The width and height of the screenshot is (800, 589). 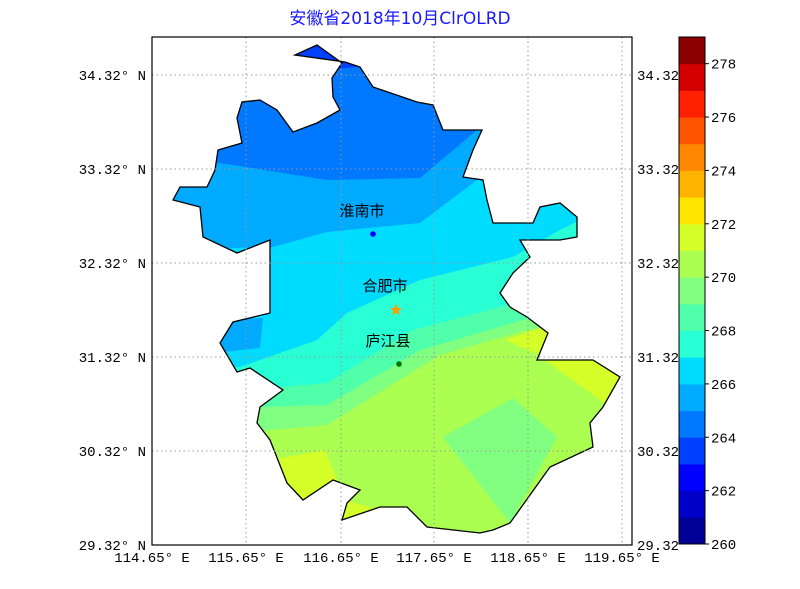 I want to click on lat-label-right: 30.32, so click(x=658, y=453).